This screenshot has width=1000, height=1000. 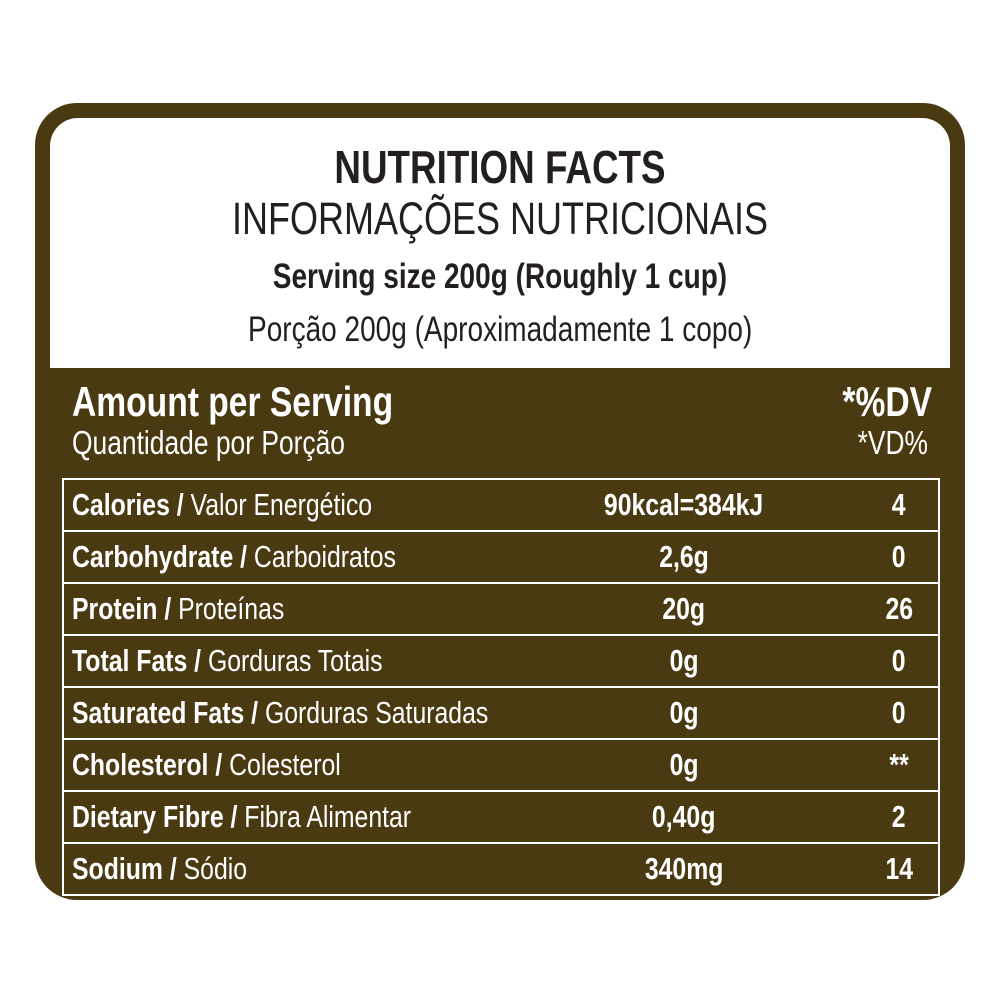 I want to click on dv-head-pt: *VD%, so click(x=884, y=443).